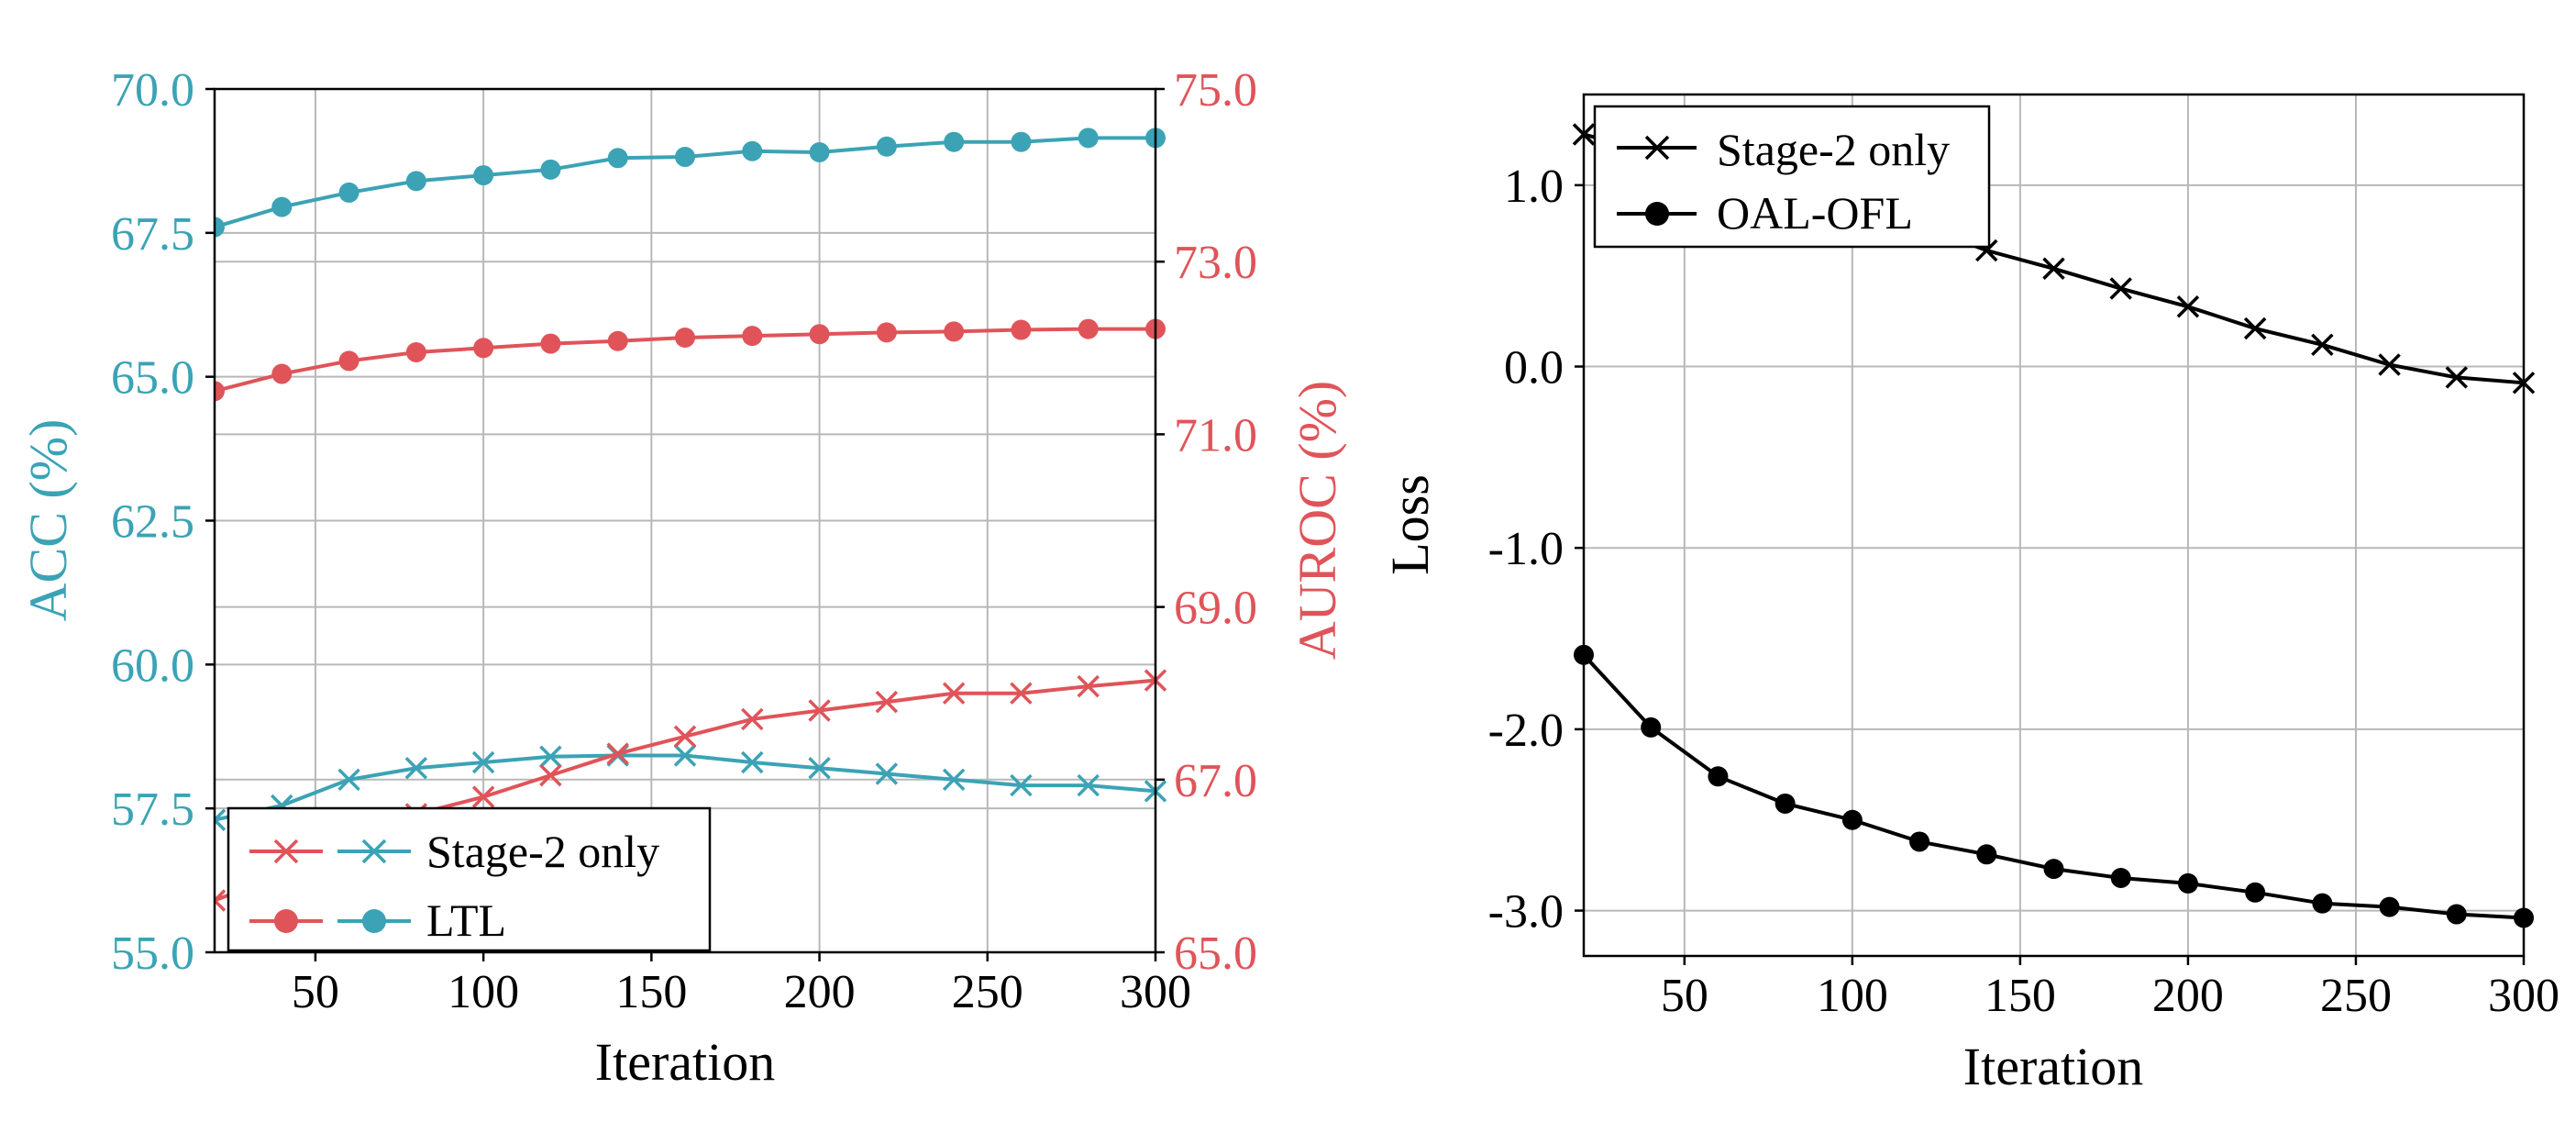  I want to click on right-ytick-label: 0.0, so click(1534, 368).